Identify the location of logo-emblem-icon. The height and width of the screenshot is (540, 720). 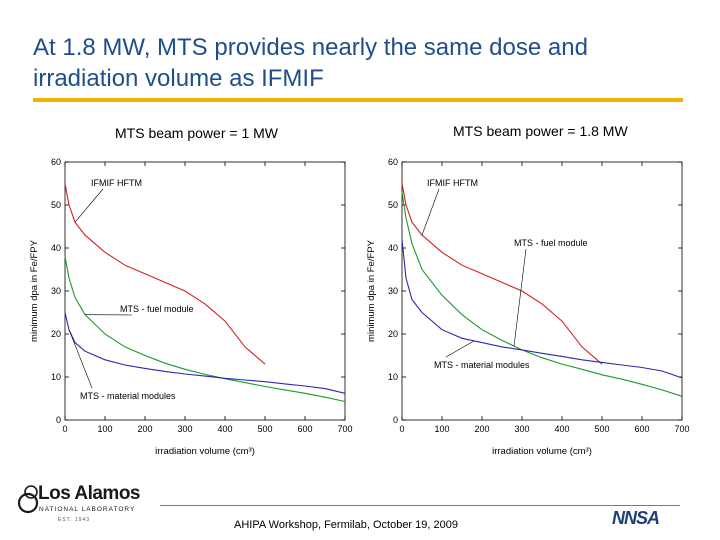
(28, 499).